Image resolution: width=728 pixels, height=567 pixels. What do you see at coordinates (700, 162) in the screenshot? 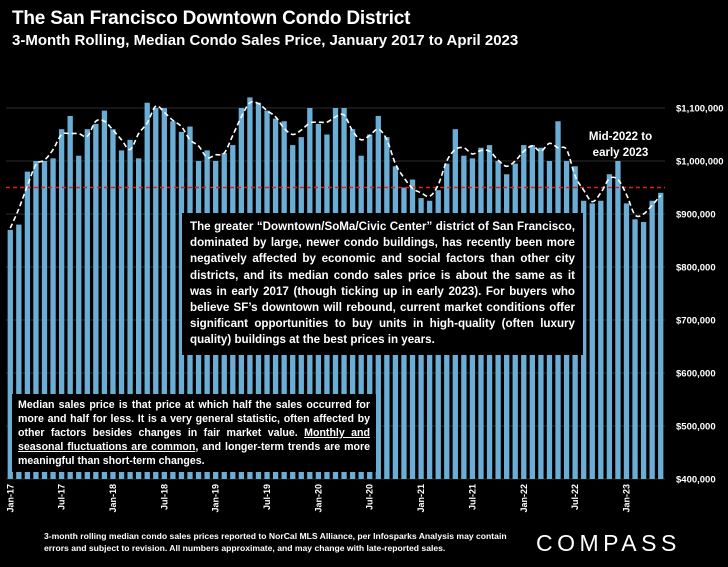
I see `y-tick-label: $1,000,000` at bounding box center [700, 162].